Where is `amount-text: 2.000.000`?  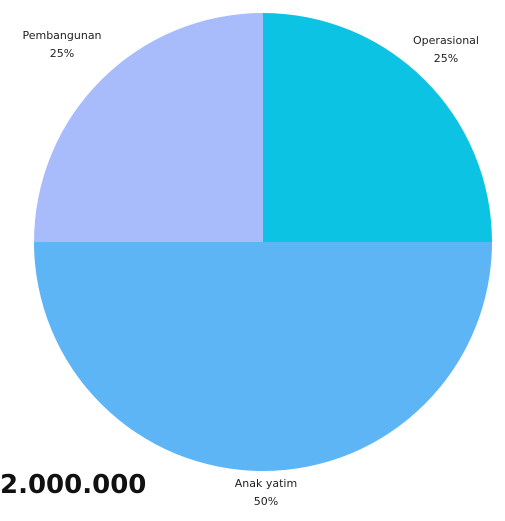 amount-text: 2.000.000 is located at coordinates (73, 485).